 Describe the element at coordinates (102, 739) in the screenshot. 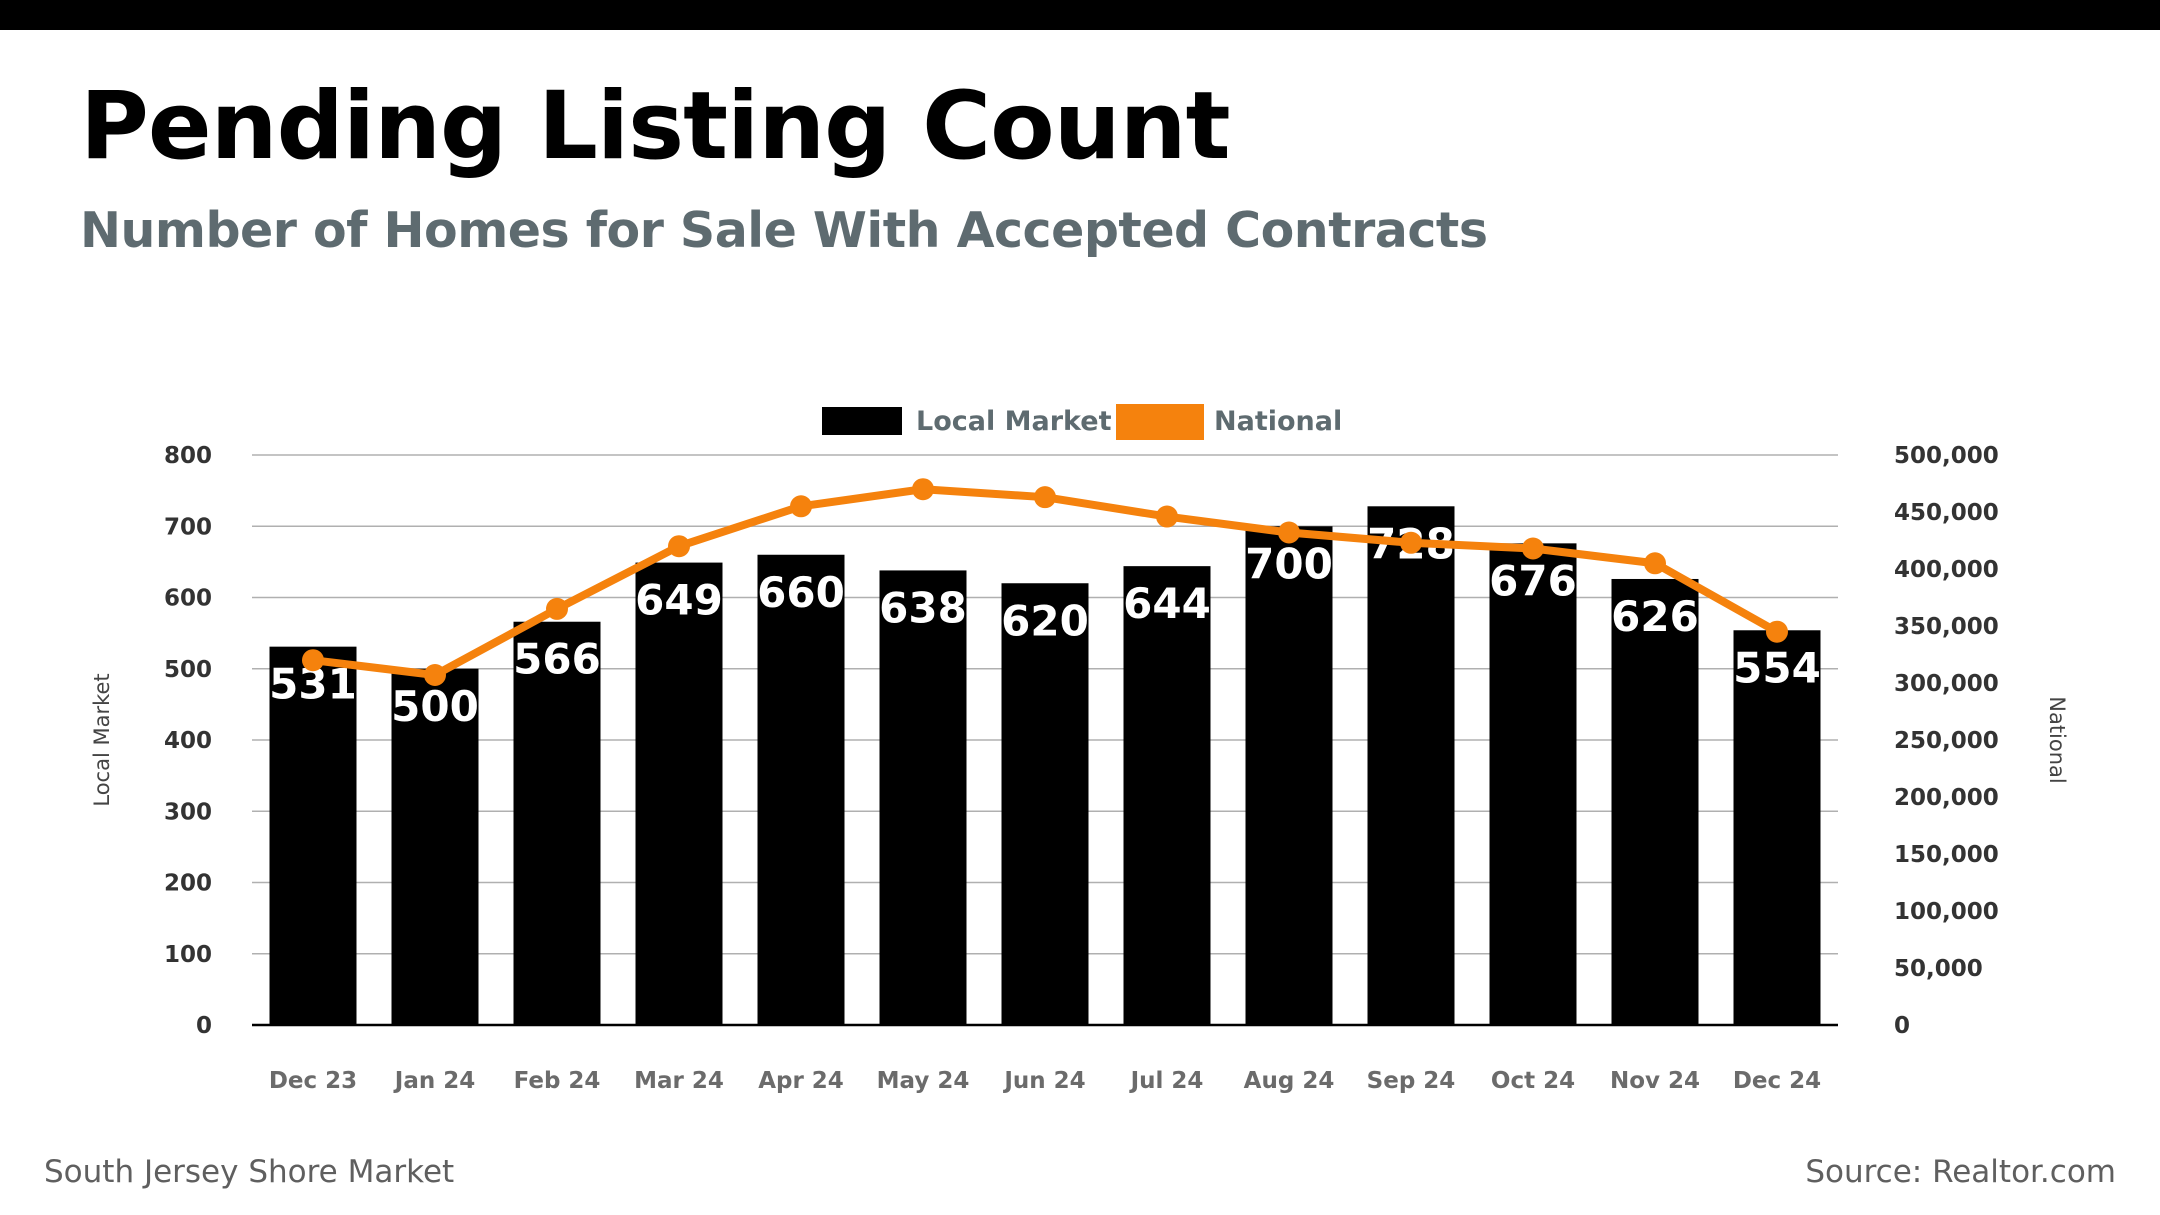

I see `left-axis-title: Local Market` at that location.